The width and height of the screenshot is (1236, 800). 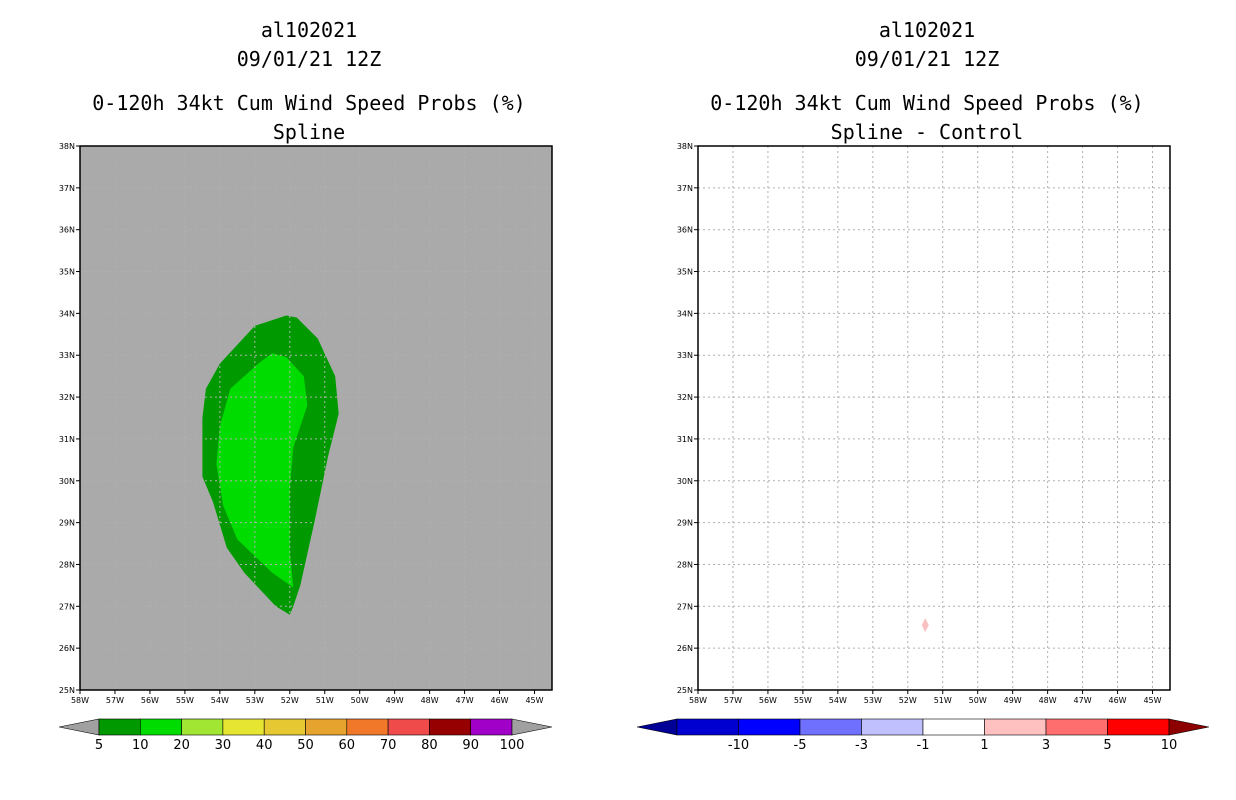 I want to click on colorbar-label: 60, so click(x=347, y=745).